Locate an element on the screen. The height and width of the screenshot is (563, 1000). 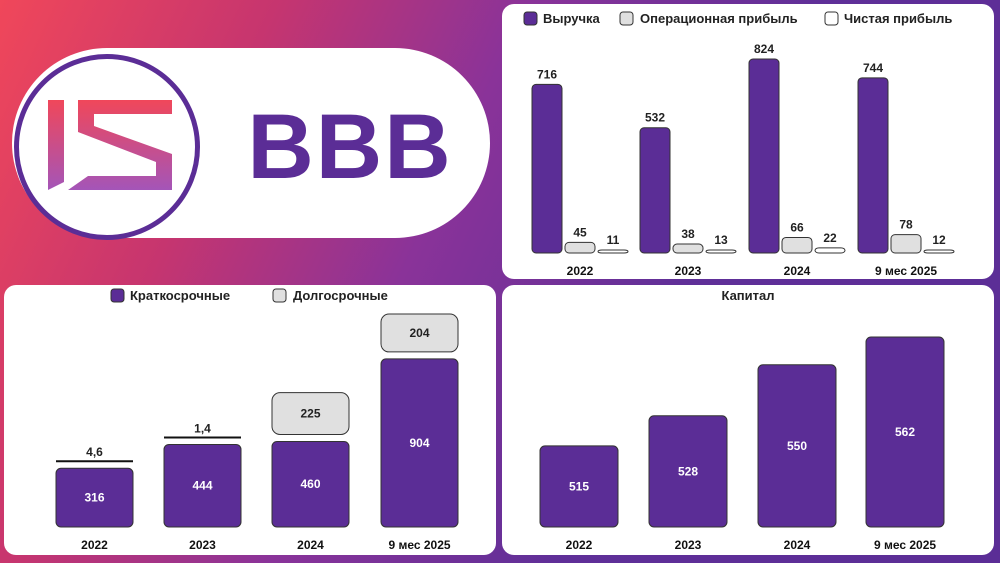
bar-short-term-9-мес-2025 is located at coordinates (419, 443).